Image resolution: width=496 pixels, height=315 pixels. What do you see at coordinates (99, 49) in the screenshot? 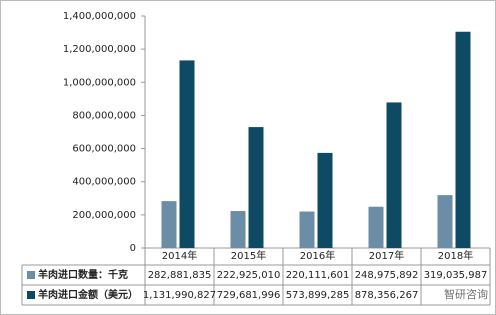
I see `y-tick-label: 1,200,000,000` at bounding box center [99, 49].